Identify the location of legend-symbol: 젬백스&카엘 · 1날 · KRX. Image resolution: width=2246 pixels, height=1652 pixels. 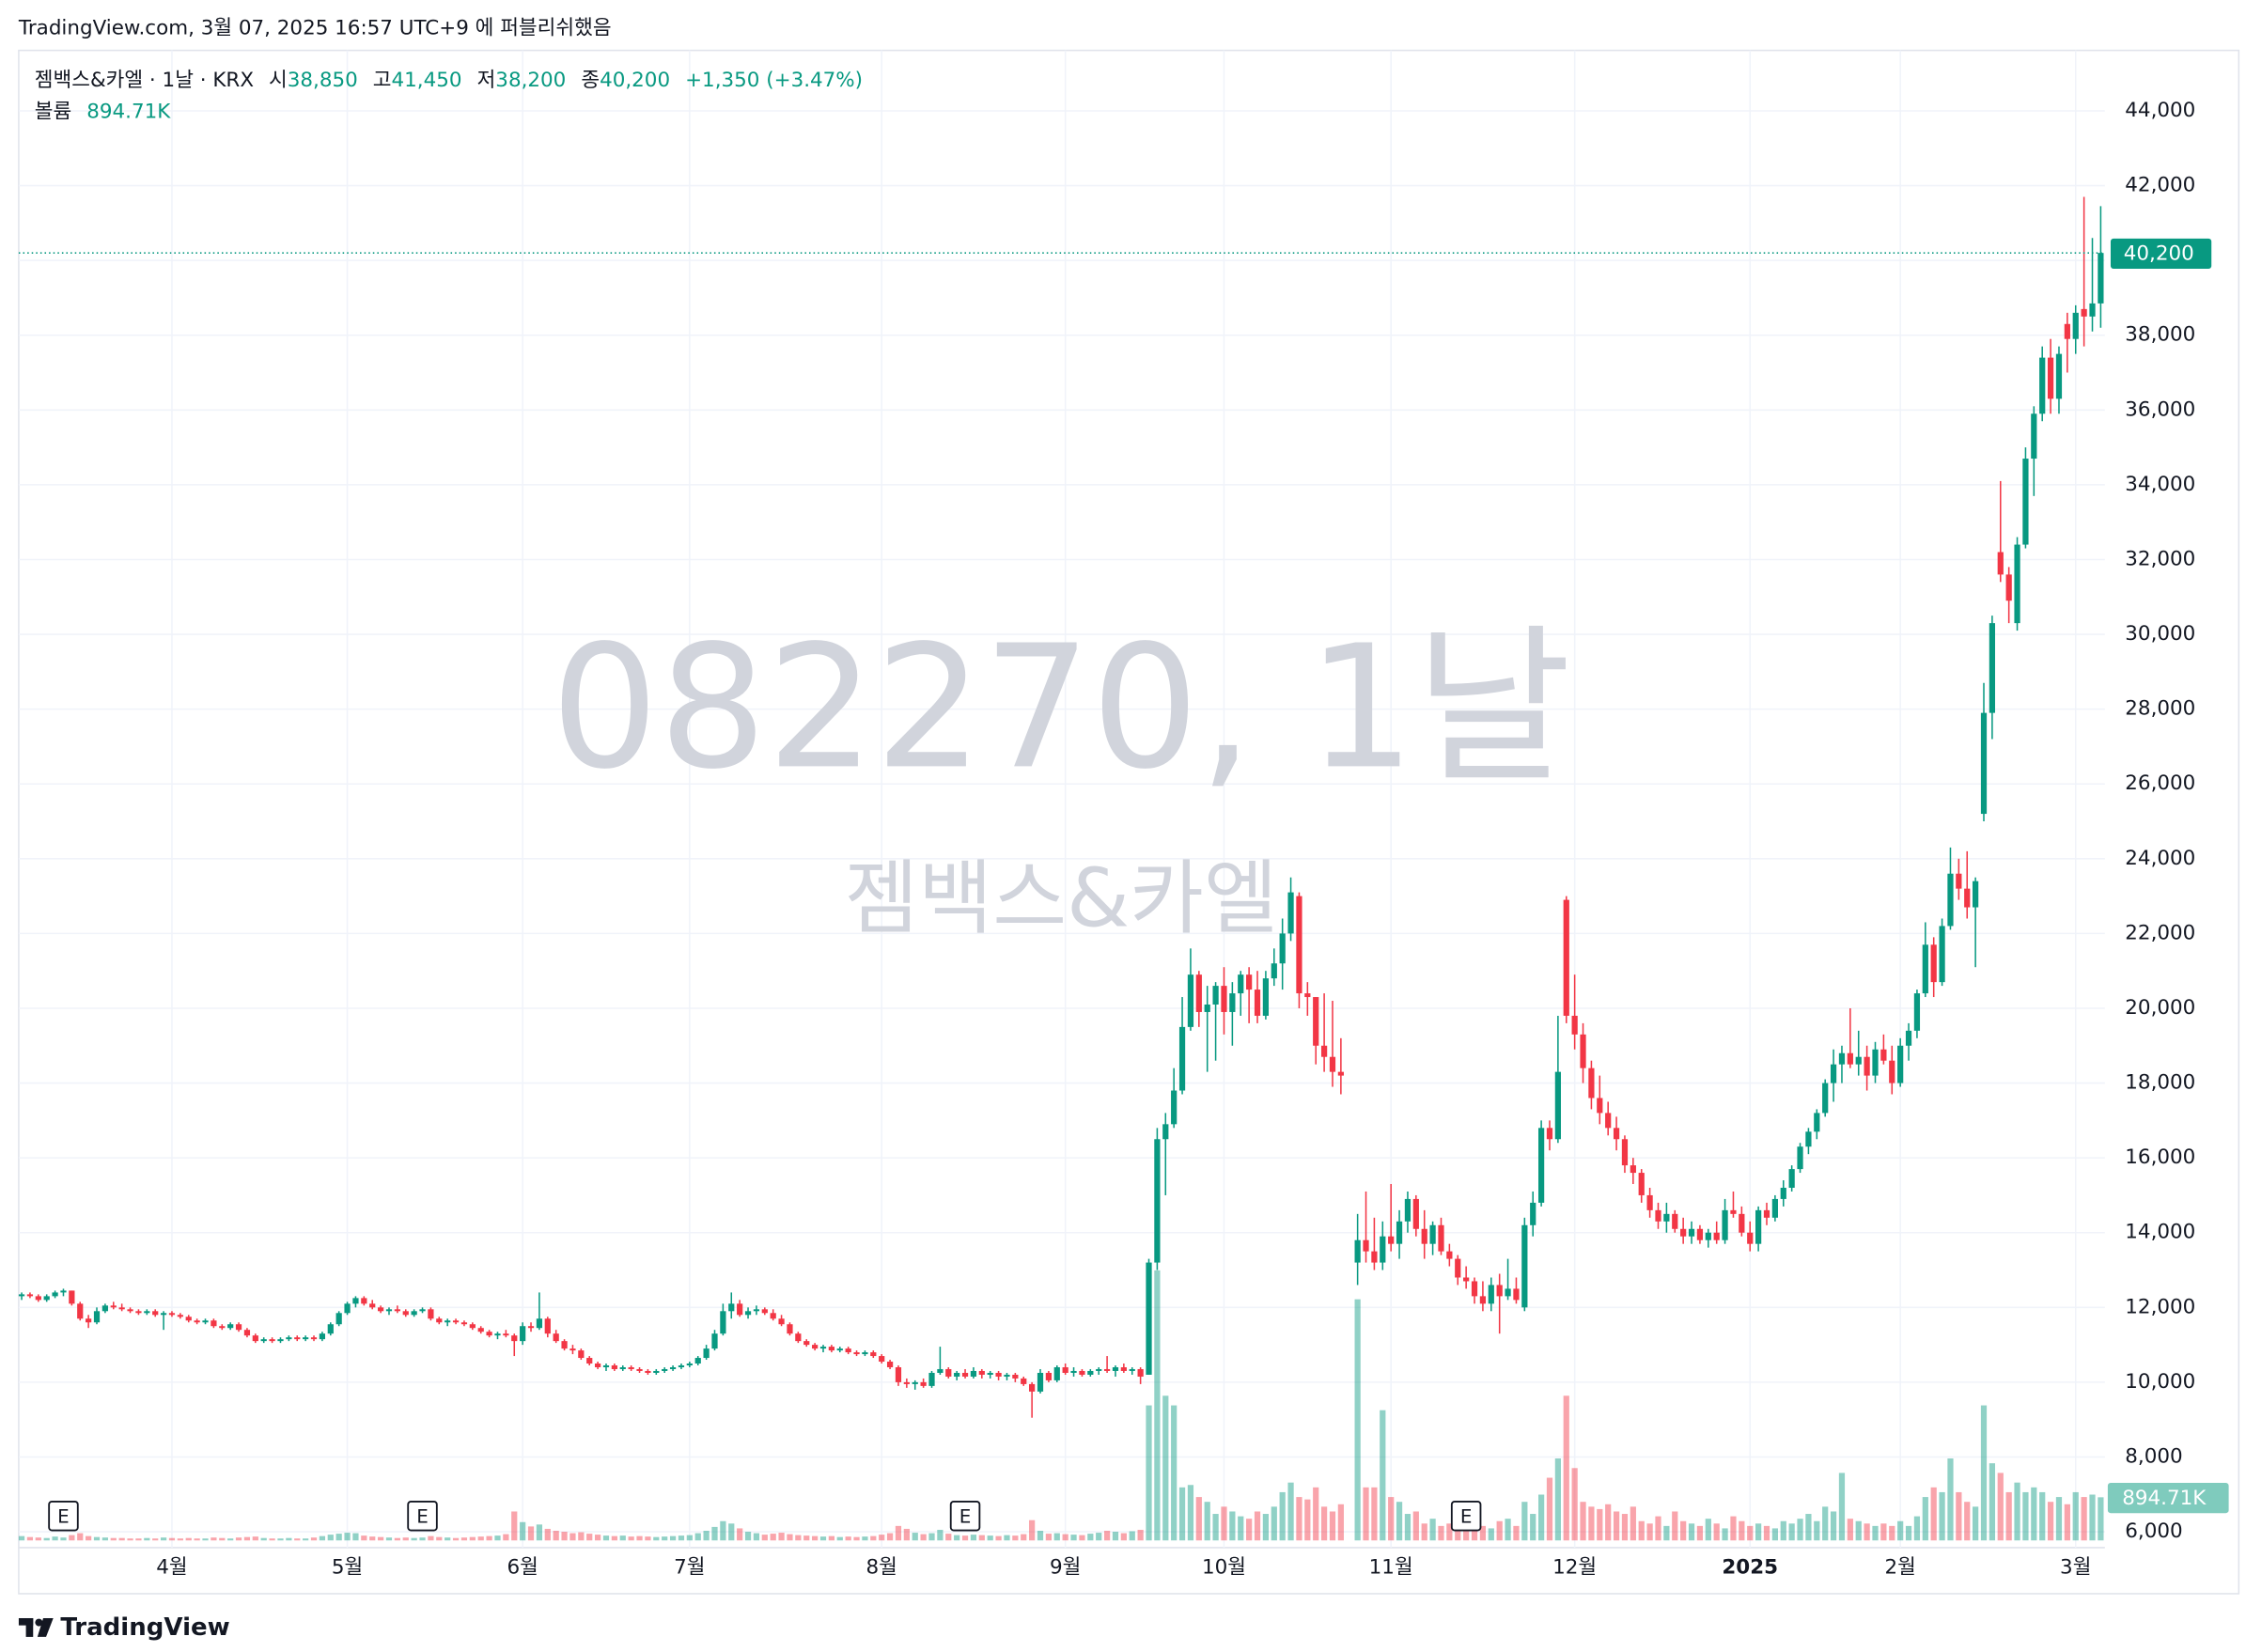
(145, 80).